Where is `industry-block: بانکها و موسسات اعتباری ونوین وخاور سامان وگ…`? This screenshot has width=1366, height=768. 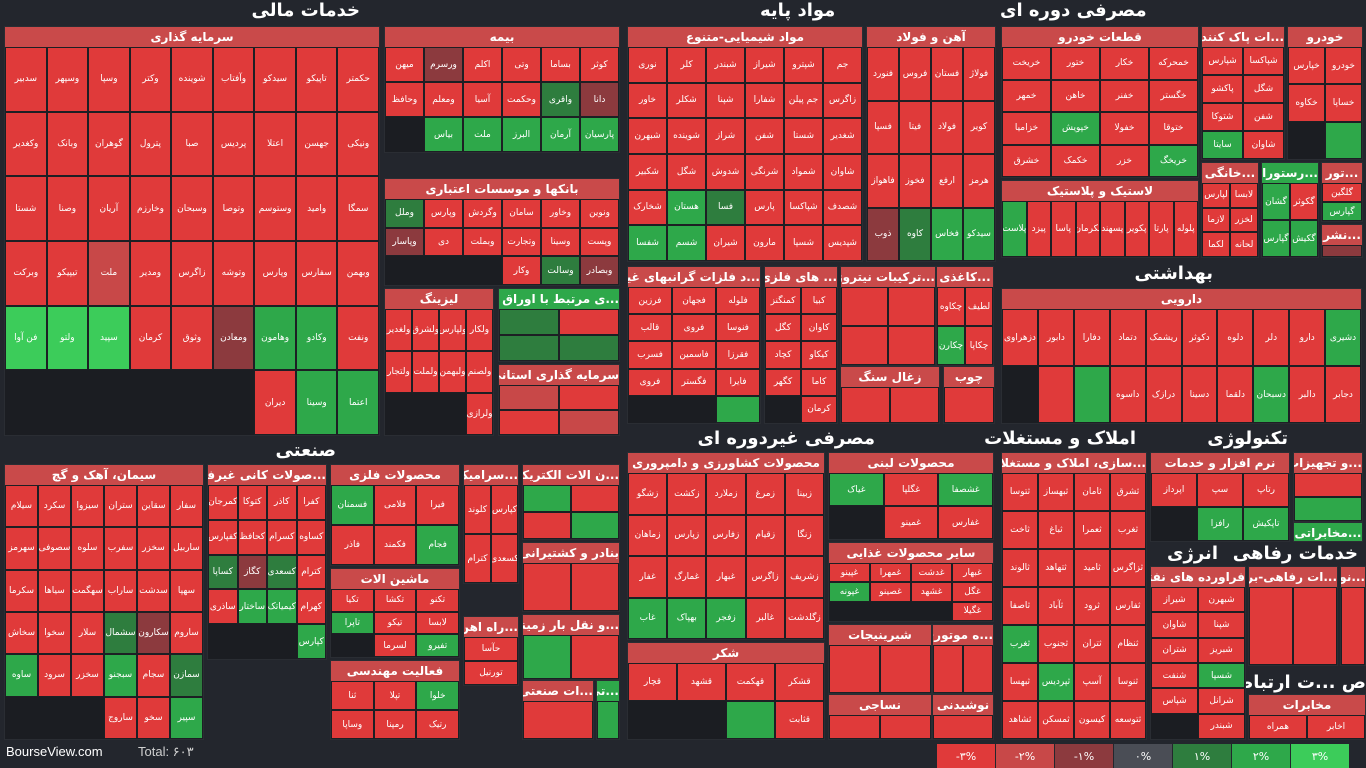 industry-block: بانکها و موسسات اعتباری ونوین وخاور سامان وگ… is located at coordinates (502, 232).